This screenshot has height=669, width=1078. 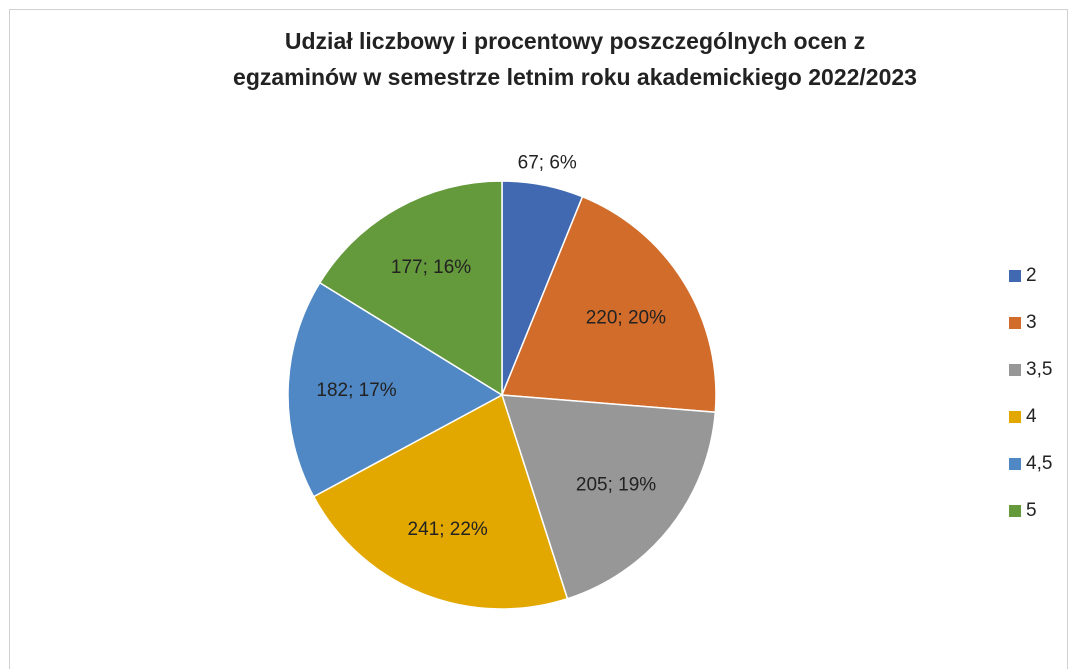 I want to click on data-label: 67; 6%, so click(x=547, y=162).